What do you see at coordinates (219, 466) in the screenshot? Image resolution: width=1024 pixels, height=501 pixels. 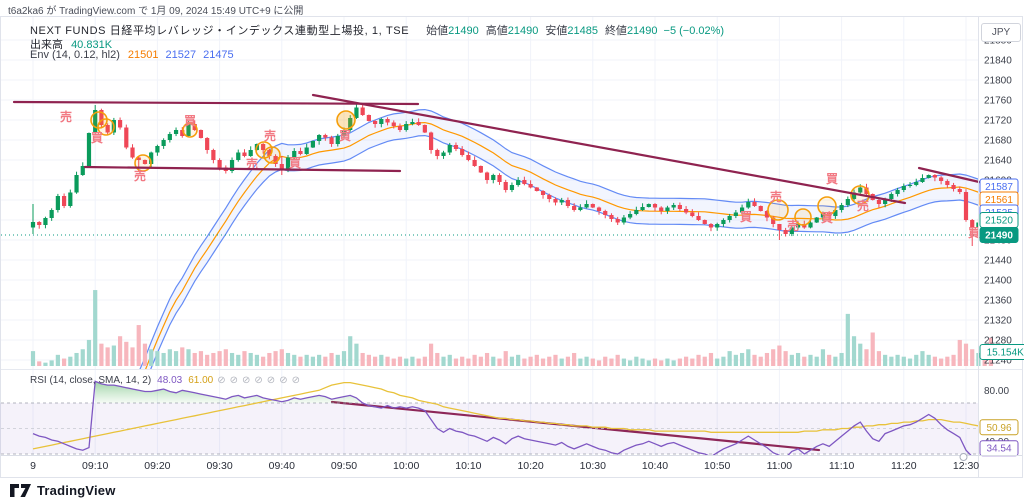 I see `time-tick-label: 09:30` at bounding box center [219, 466].